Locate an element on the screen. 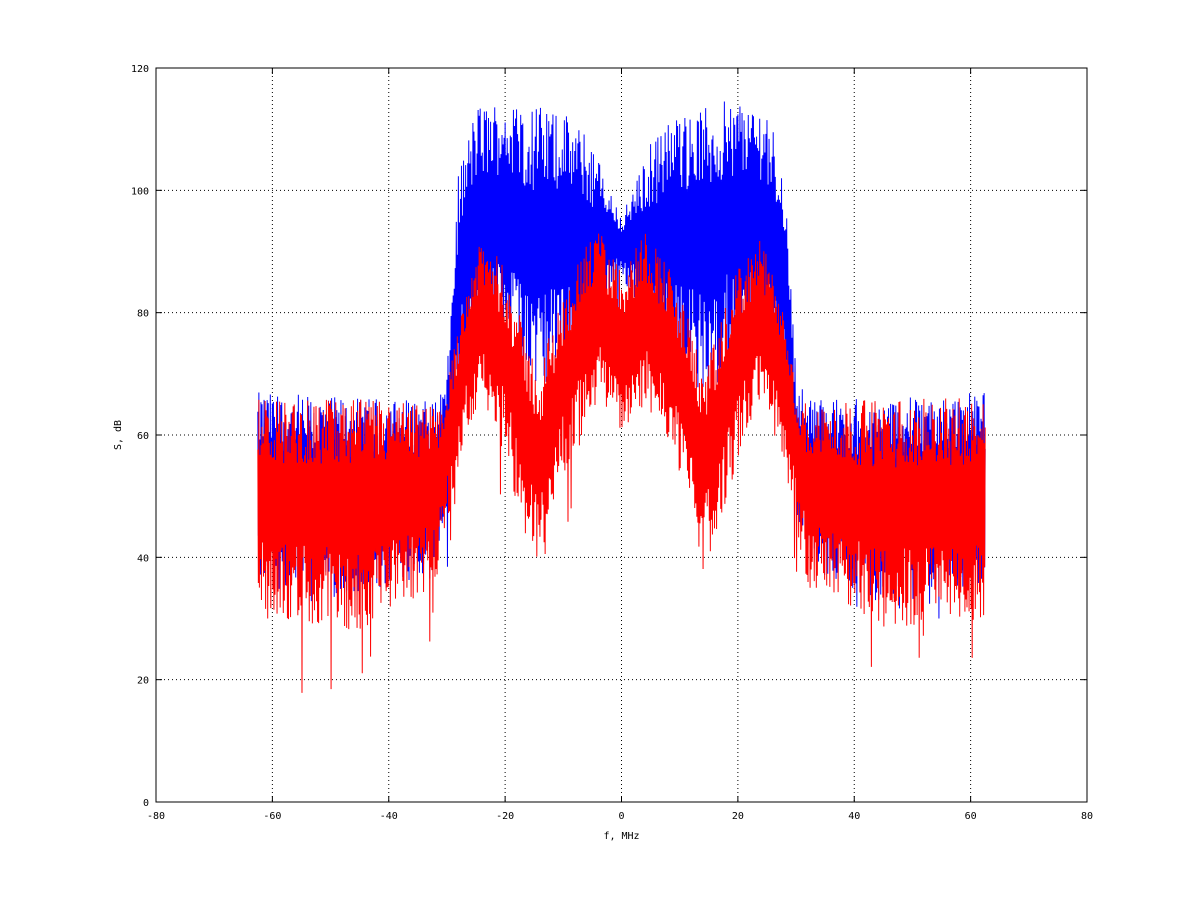 This screenshot has width=1200, height=901. y-tick-label: 20 is located at coordinates (143, 681).